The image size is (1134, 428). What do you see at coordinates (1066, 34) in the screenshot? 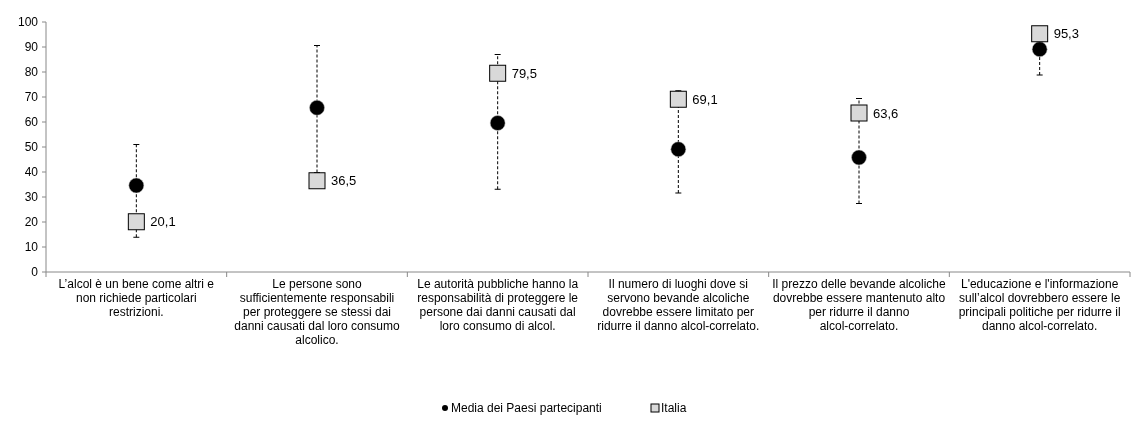
I see `data-label: 95,3` at bounding box center [1066, 34].